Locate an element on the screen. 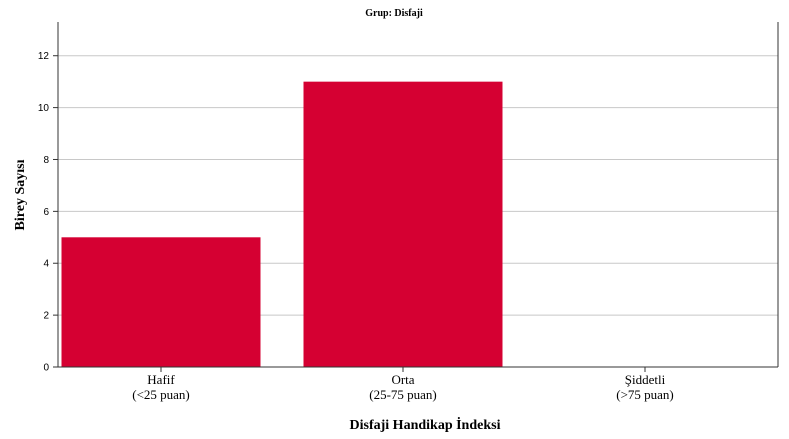 The height and width of the screenshot is (439, 789). y-tick-label: 4 is located at coordinates (46, 264).